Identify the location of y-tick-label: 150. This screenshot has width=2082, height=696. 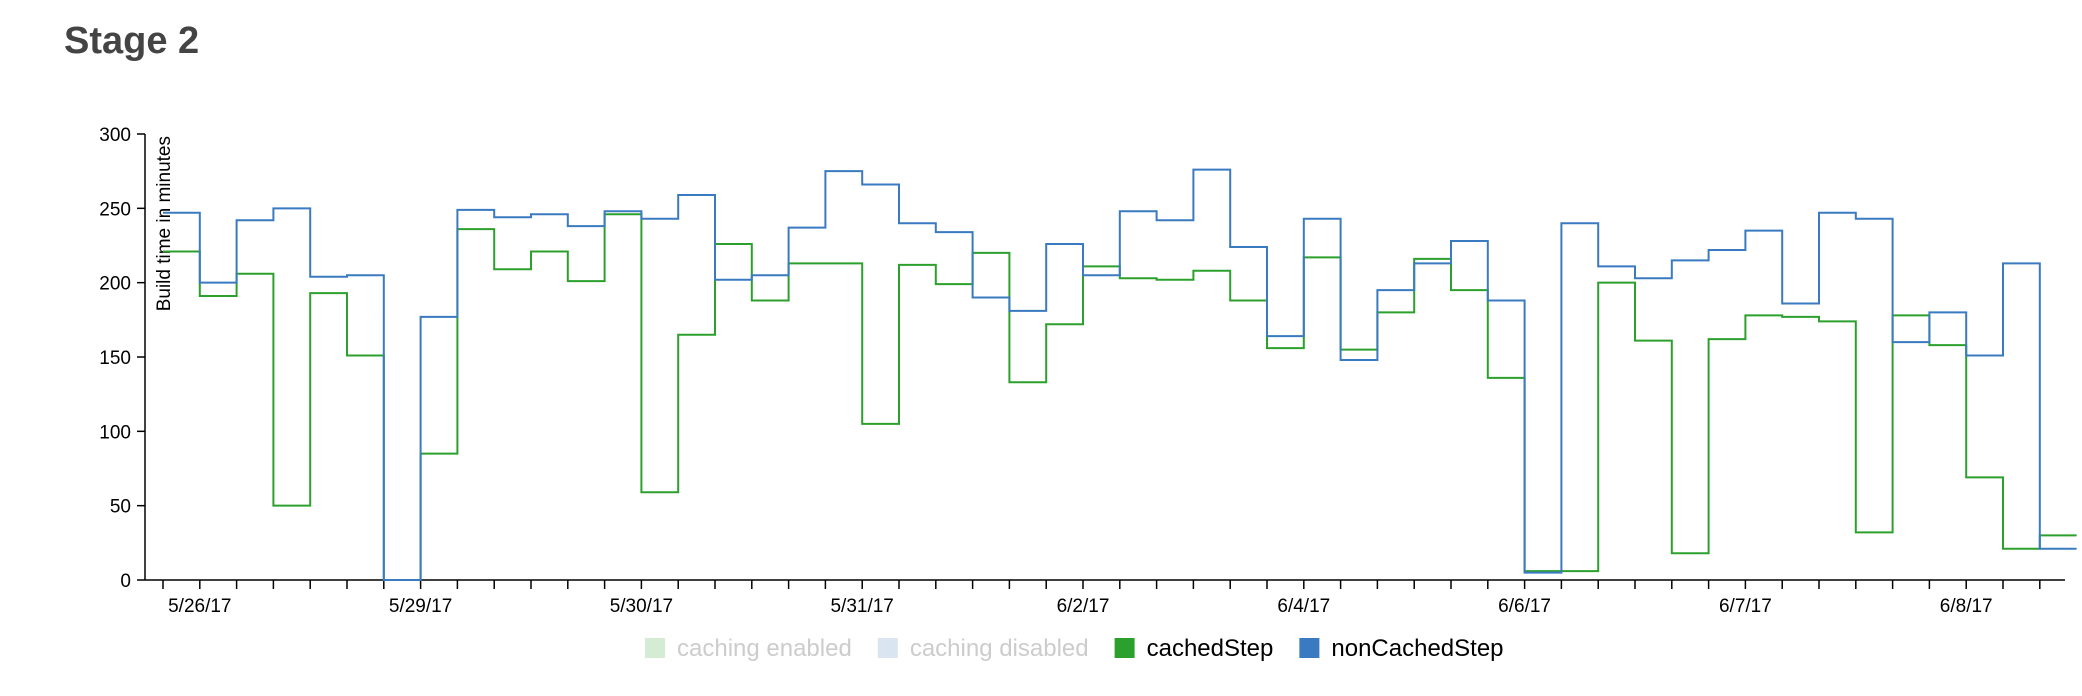
(115, 358).